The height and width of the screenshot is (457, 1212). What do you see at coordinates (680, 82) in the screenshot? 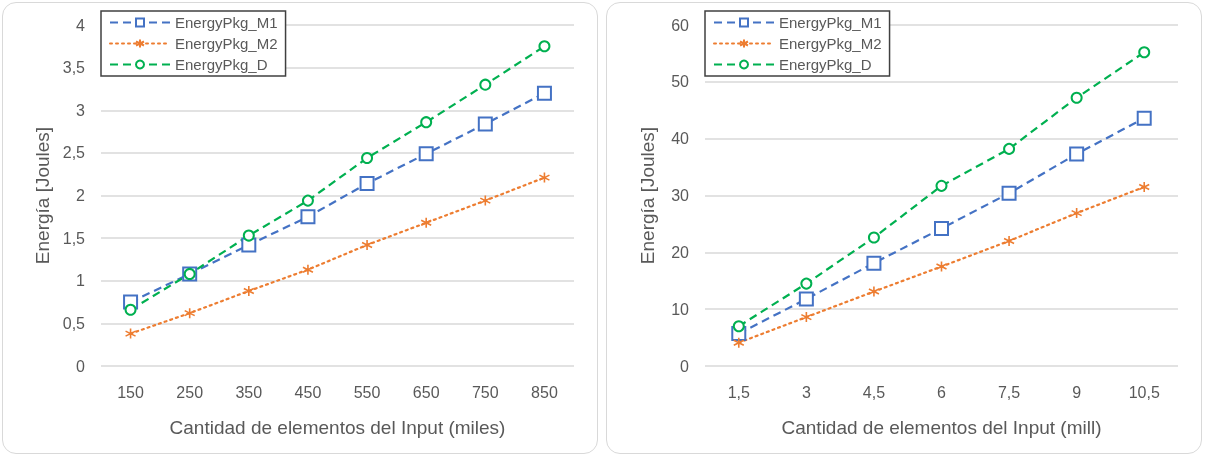
I see `y-tick-label: 50` at bounding box center [680, 82].